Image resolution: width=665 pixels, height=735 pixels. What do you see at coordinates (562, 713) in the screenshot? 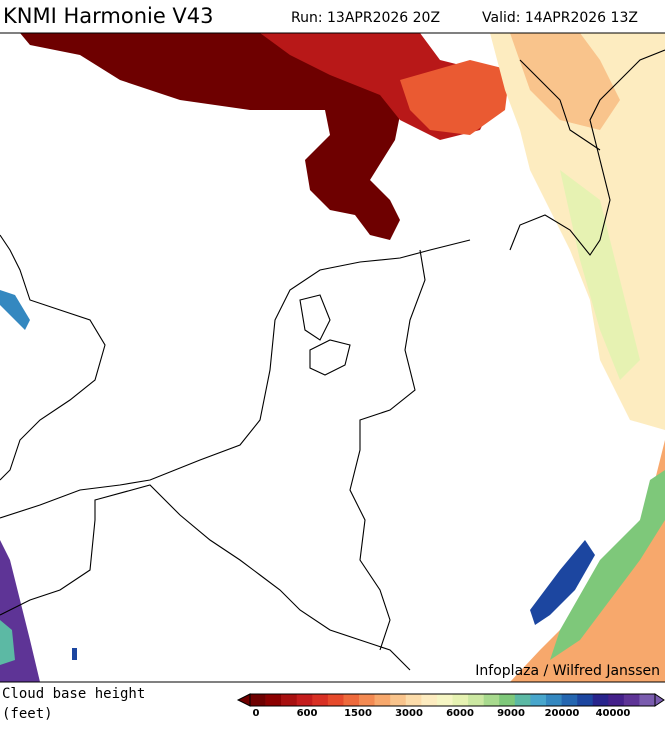
I see `colorbar-label: 20000` at bounding box center [562, 713].